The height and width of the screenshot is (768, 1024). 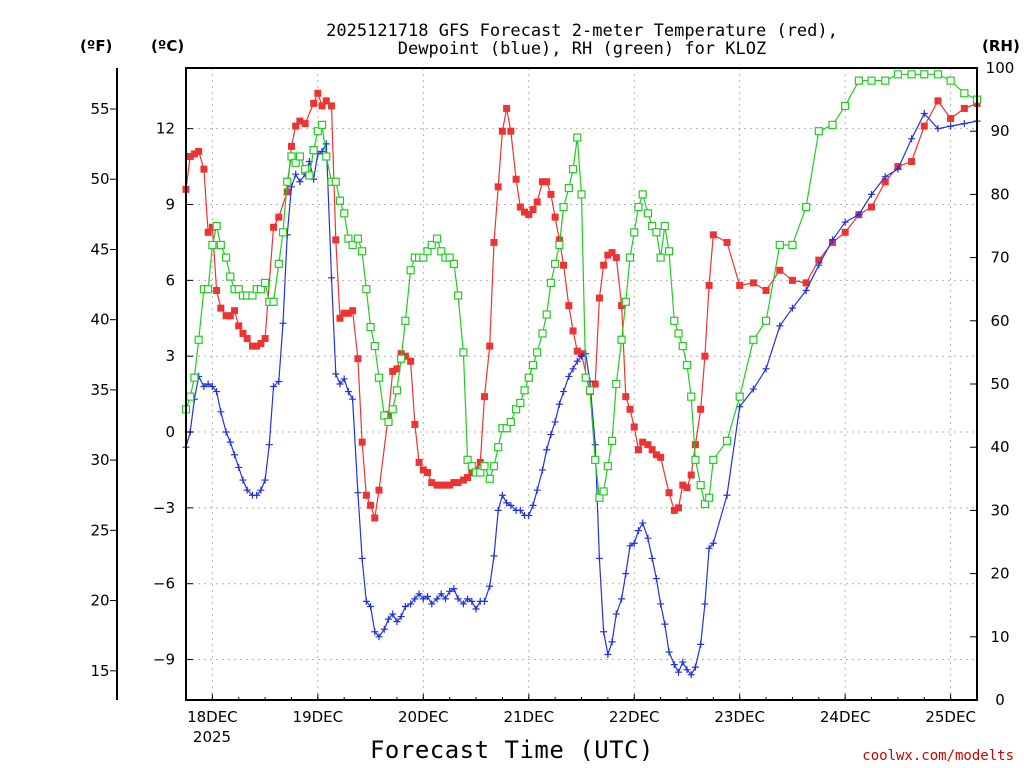 What do you see at coordinates (170, 205) in the screenshot?
I see `celsius-tick-label: 9` at bounding box center [170, 205].